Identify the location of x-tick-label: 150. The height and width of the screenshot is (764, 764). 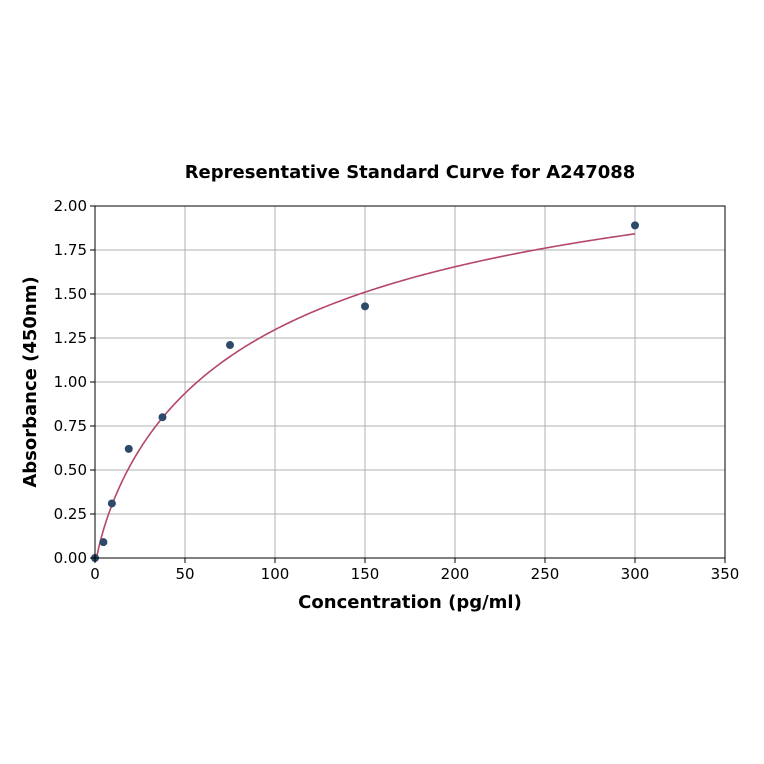
(365, 574).